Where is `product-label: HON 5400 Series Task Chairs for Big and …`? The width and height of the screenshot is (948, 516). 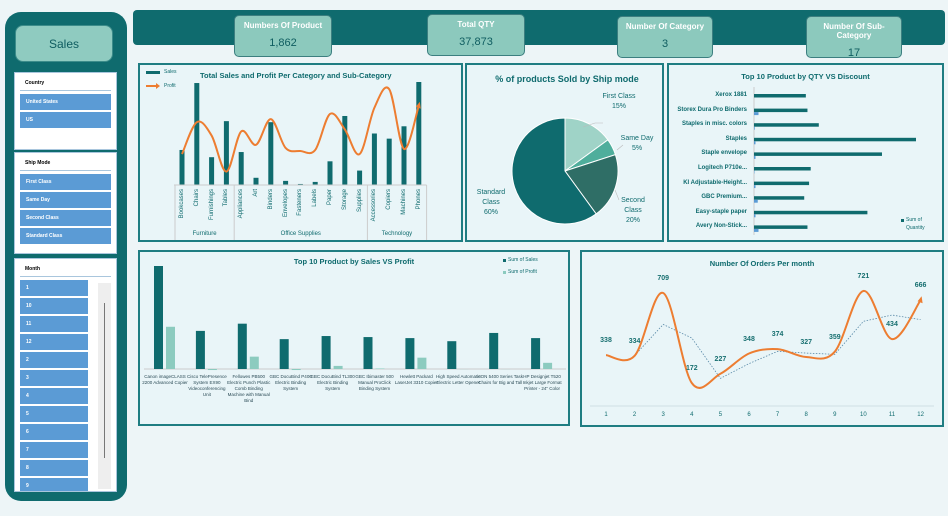
product-label: HON 5400 Series Task Chairs for Big and … is located at coordinates (500, 379).